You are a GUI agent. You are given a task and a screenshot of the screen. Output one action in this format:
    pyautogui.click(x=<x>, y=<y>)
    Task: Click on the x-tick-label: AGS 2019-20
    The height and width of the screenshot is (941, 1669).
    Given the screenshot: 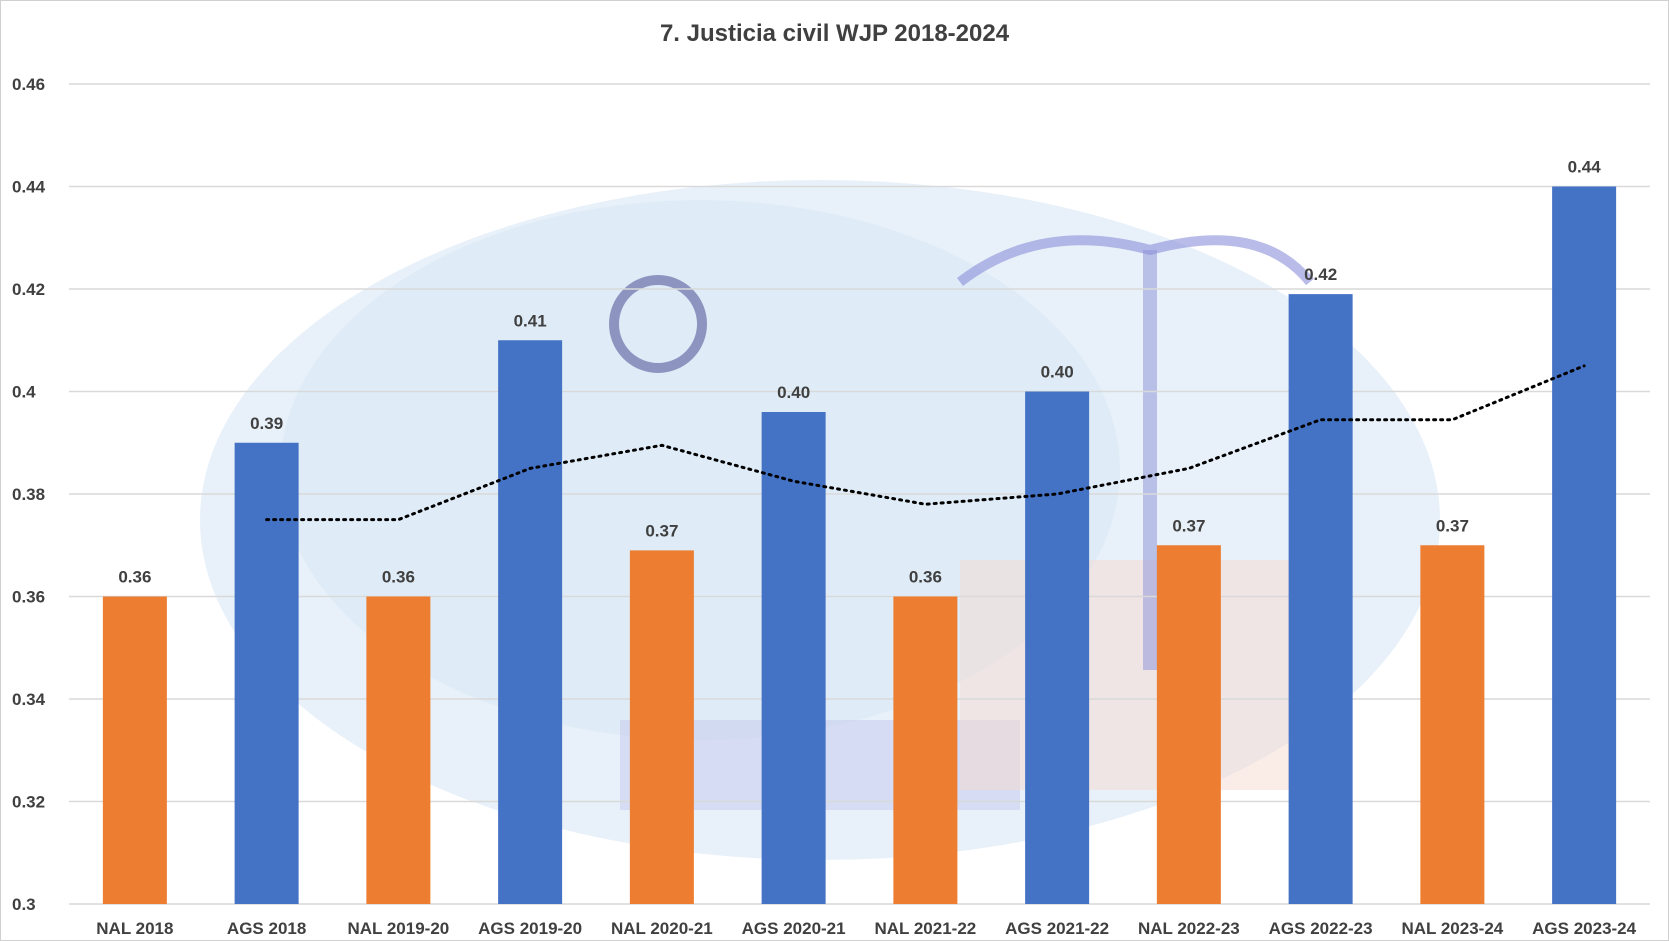 What is the action you would take?
    pyautogui.click(x=530, y=928)
    